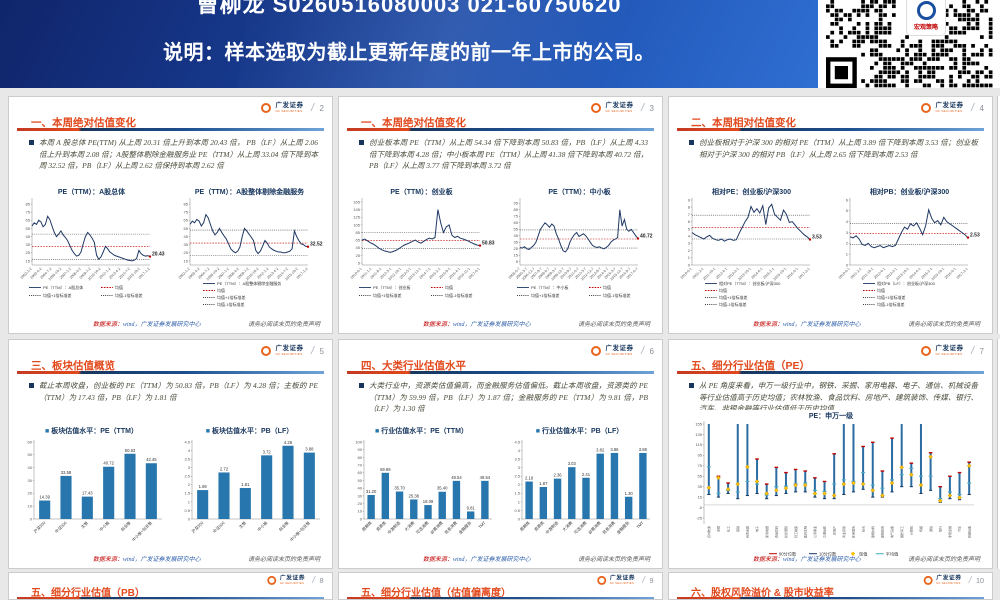 The width and height of the screenshot is (1000, 600). Describe the element at coordinates (939, 529) in the screenshot. I see `svg-text: 银行` at that location.